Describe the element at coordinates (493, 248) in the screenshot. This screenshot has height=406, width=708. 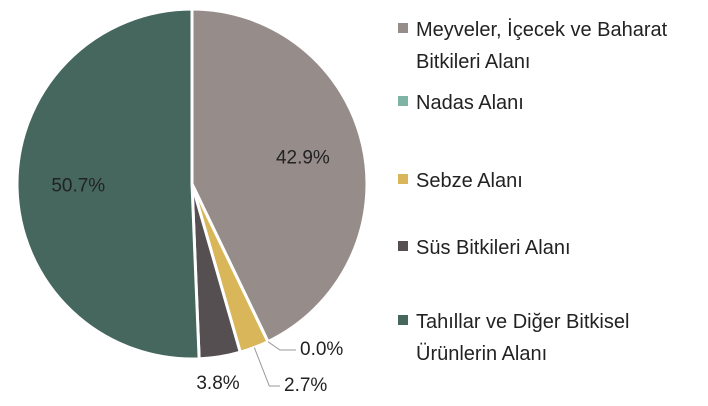
I see `legend-label: Süs Bitkileri Alanı` at that location.